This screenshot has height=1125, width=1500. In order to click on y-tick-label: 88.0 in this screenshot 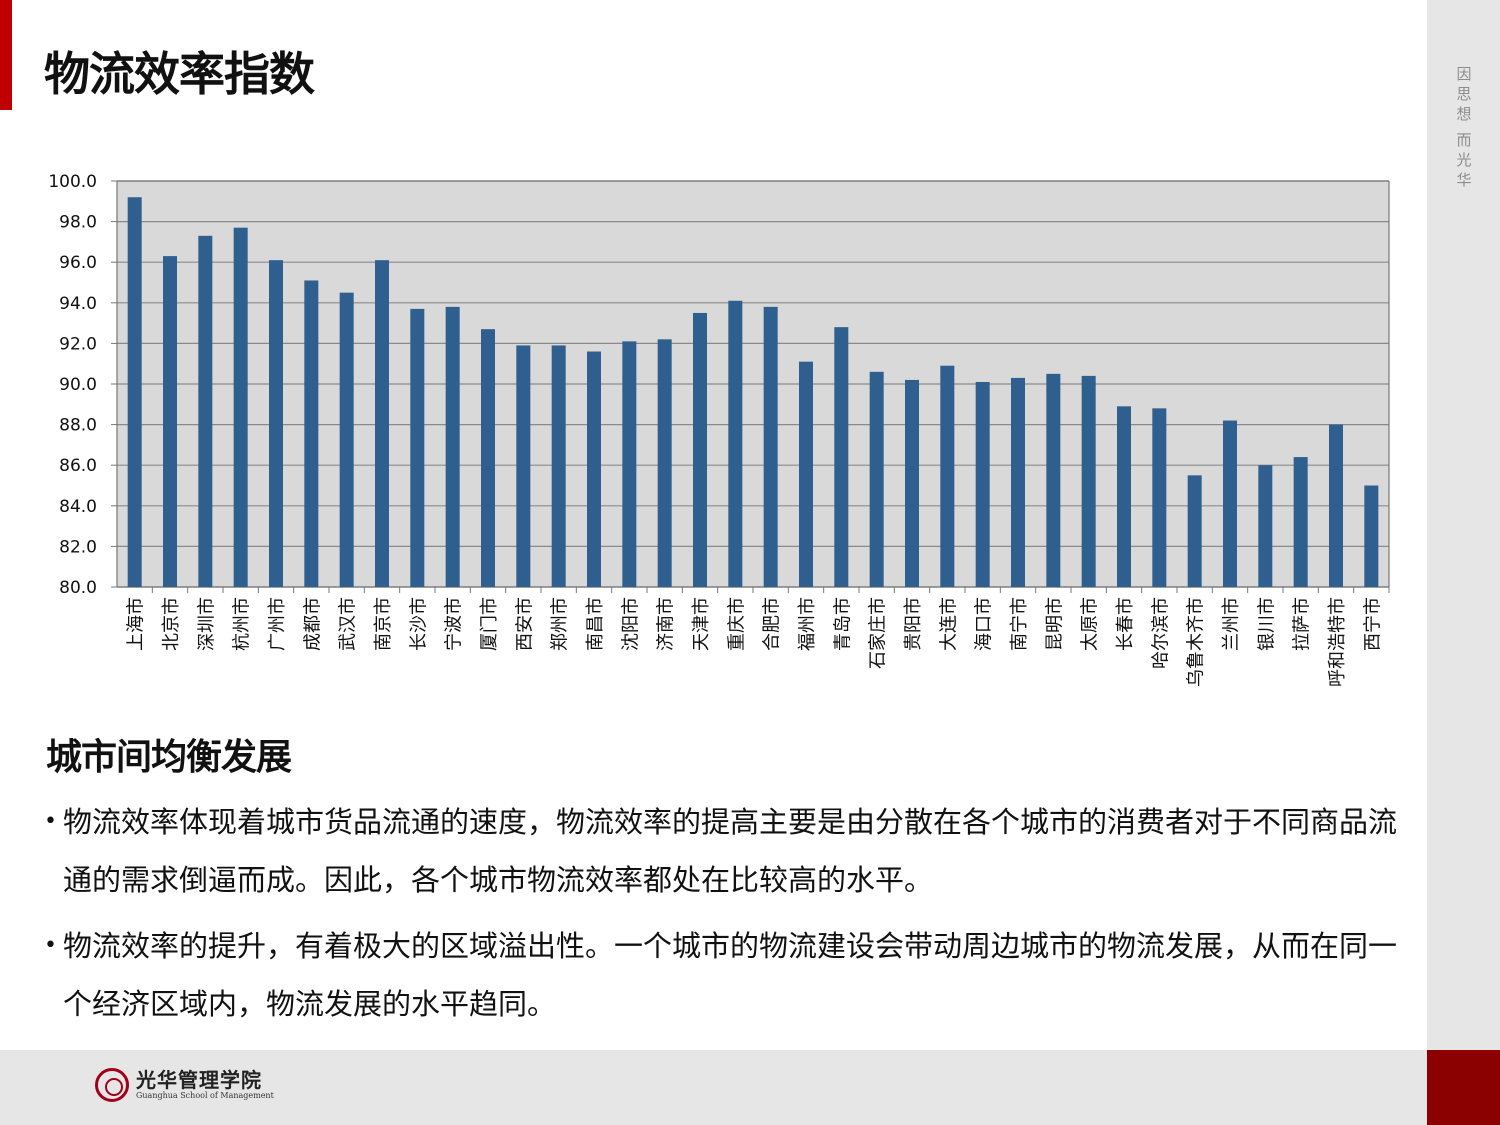, I will do `click(78, 426)`.